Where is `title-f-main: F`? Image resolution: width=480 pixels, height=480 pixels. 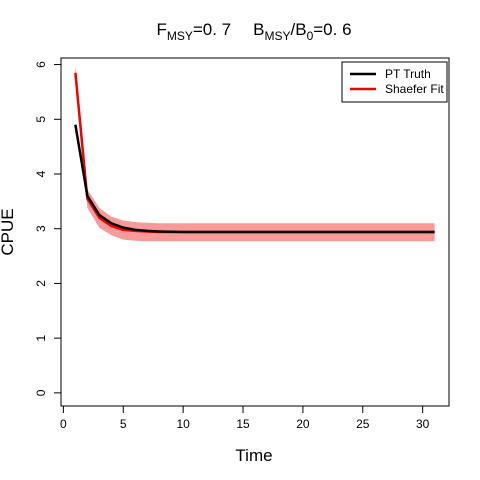
title-f-main: F is located at coordinates (161, 29).